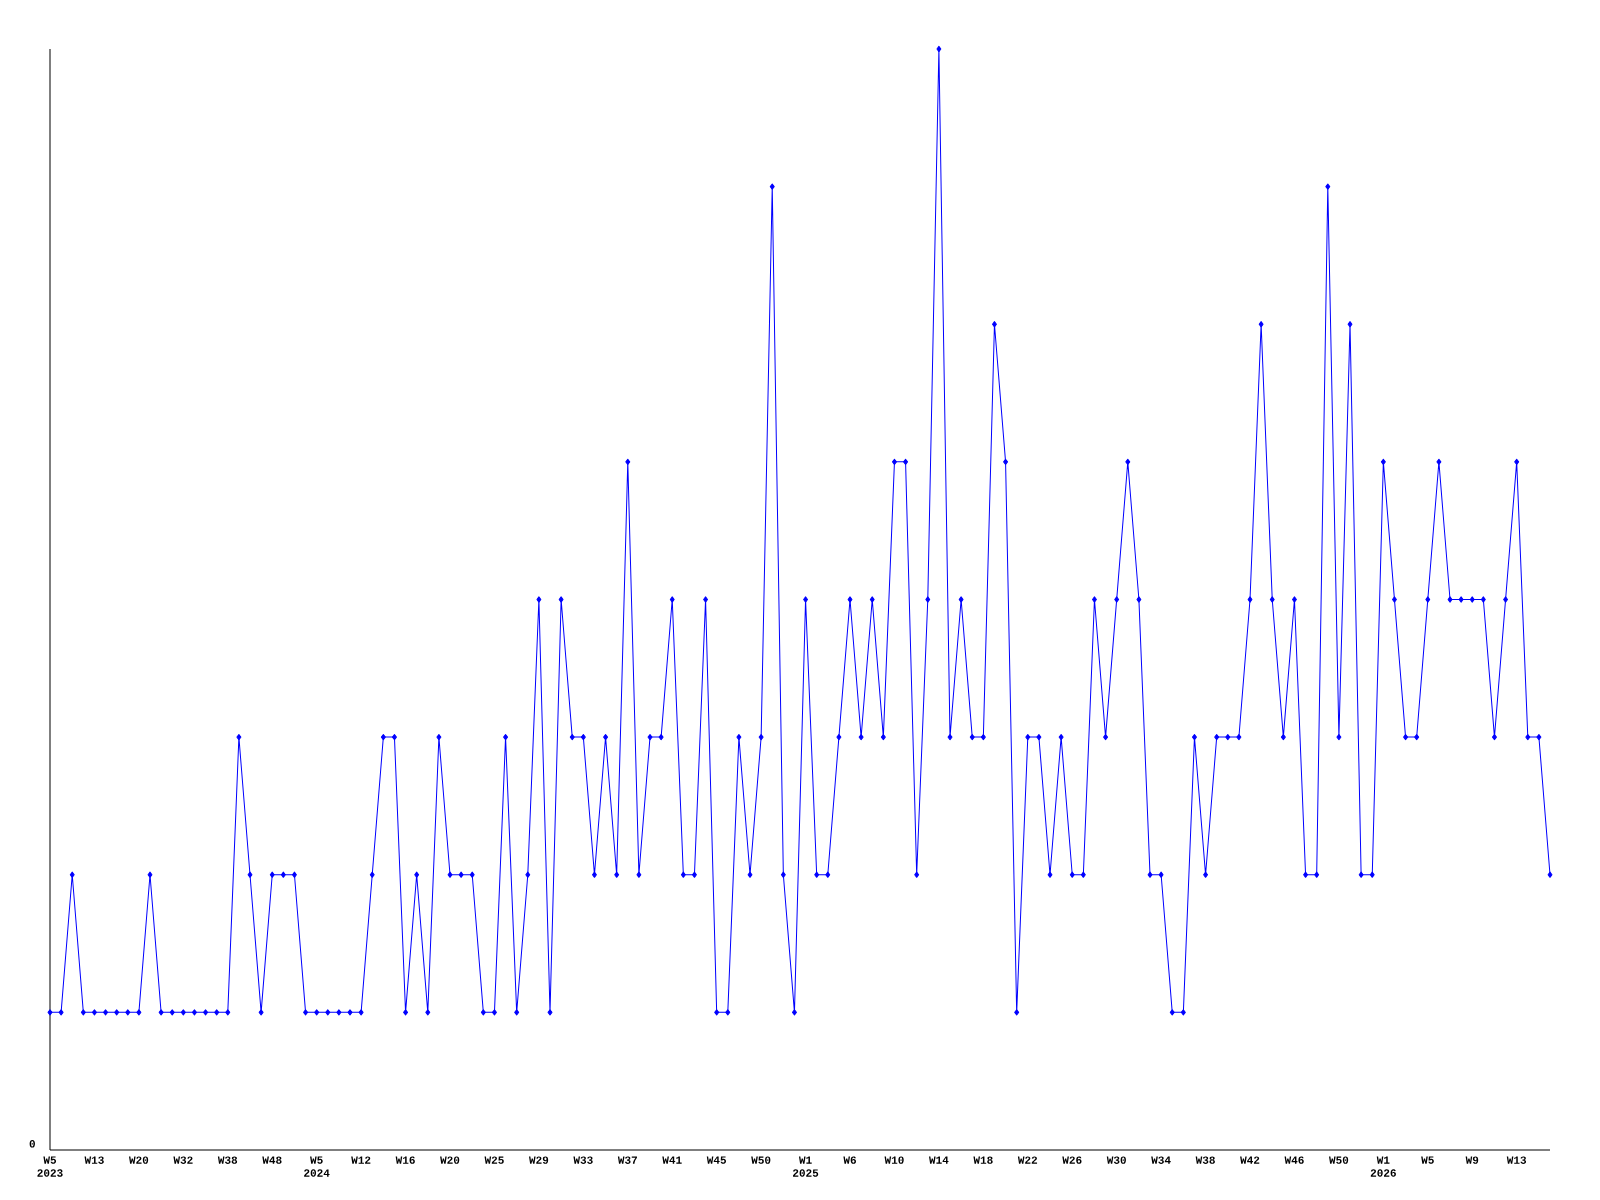 This screenshot has height=1200, width=1600. Describe the element at coordinates (1427, 1160) in the screenshot. I see `x-tick-label: W5` at that location.